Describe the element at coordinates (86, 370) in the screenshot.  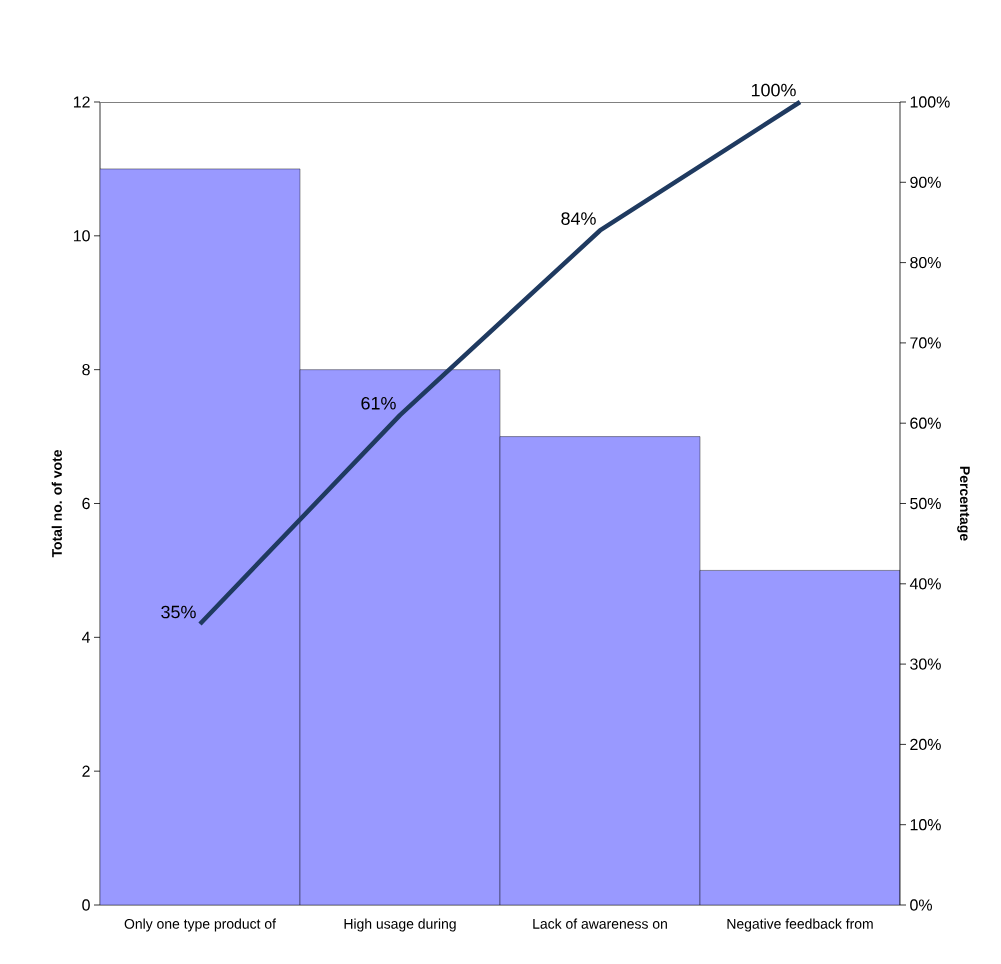
I see `y-tick-label: 8` at that location.